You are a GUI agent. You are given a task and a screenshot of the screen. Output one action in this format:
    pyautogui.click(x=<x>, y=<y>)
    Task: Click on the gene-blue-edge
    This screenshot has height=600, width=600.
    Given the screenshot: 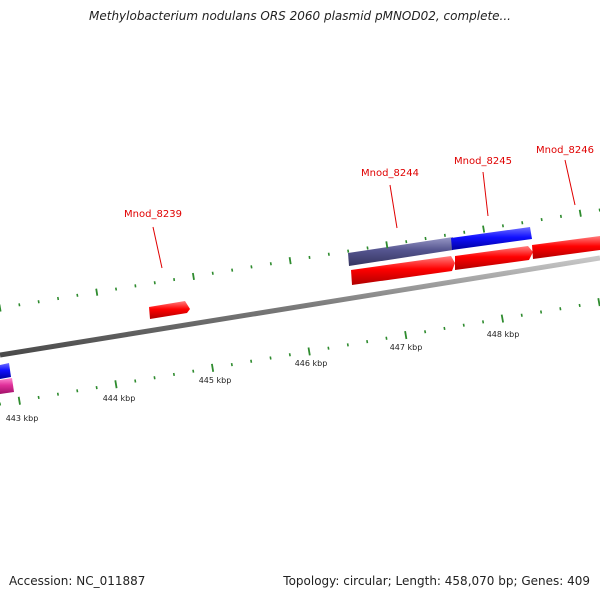 What is the action you would take?
    pyautogui.click(x=5, y=371)
    